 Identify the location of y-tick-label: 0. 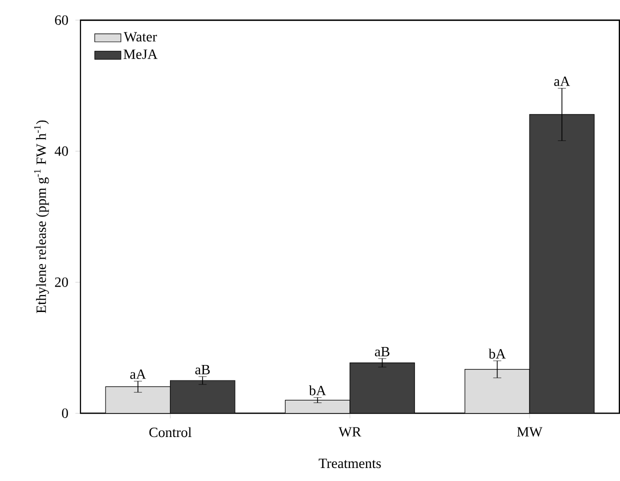
(65, 413).